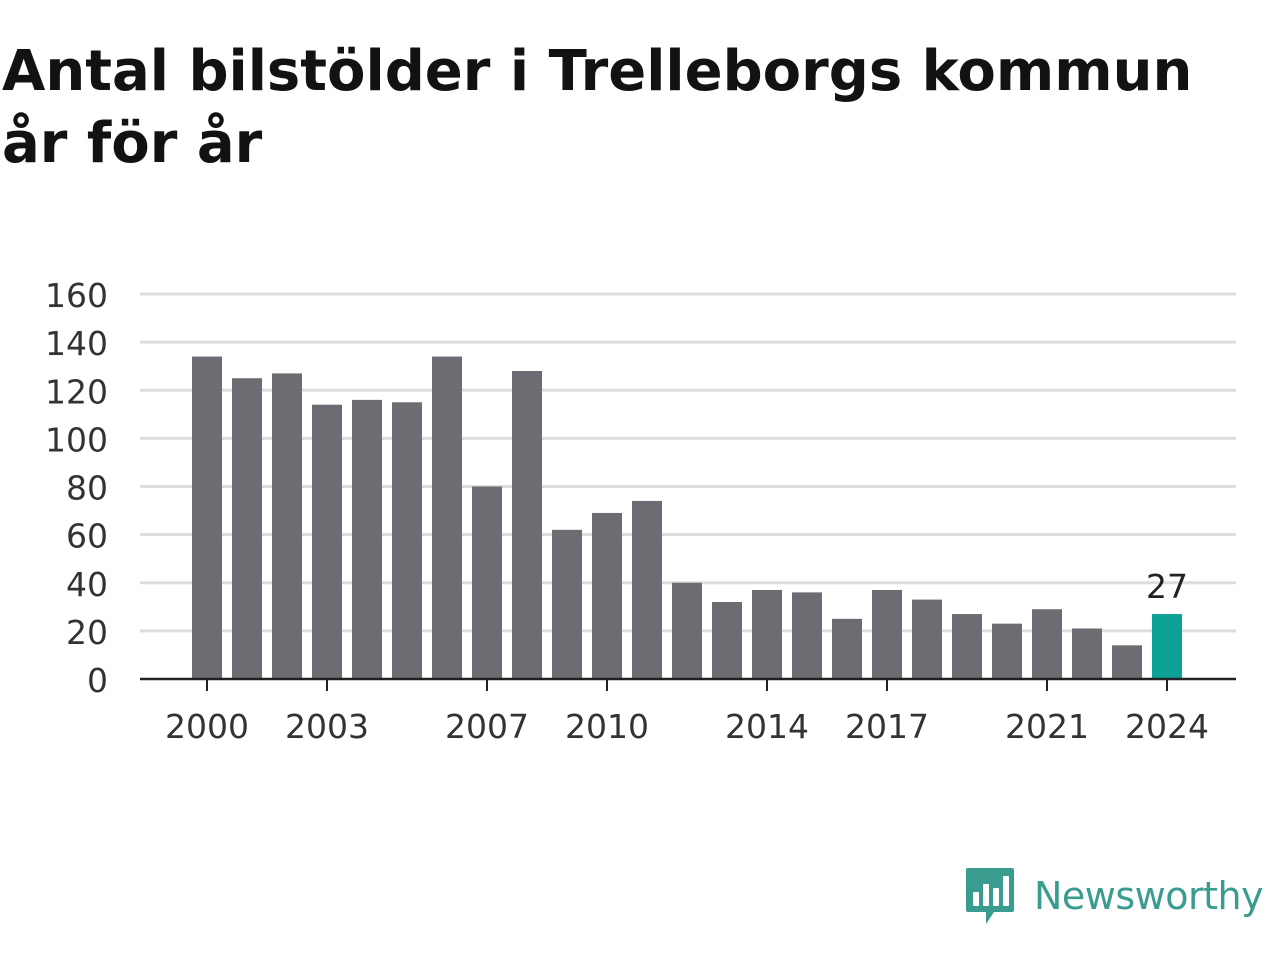 This screenshot has width=1280, height=960. I want to click on x-axis, so click(688, 684).